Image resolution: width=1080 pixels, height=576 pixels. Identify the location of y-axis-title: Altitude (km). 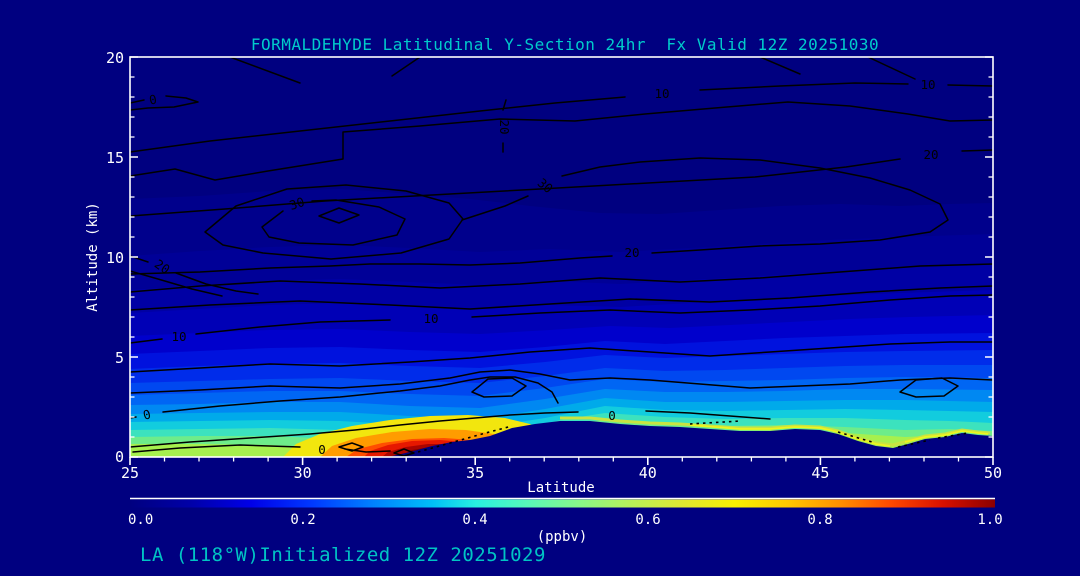
(93, 257).